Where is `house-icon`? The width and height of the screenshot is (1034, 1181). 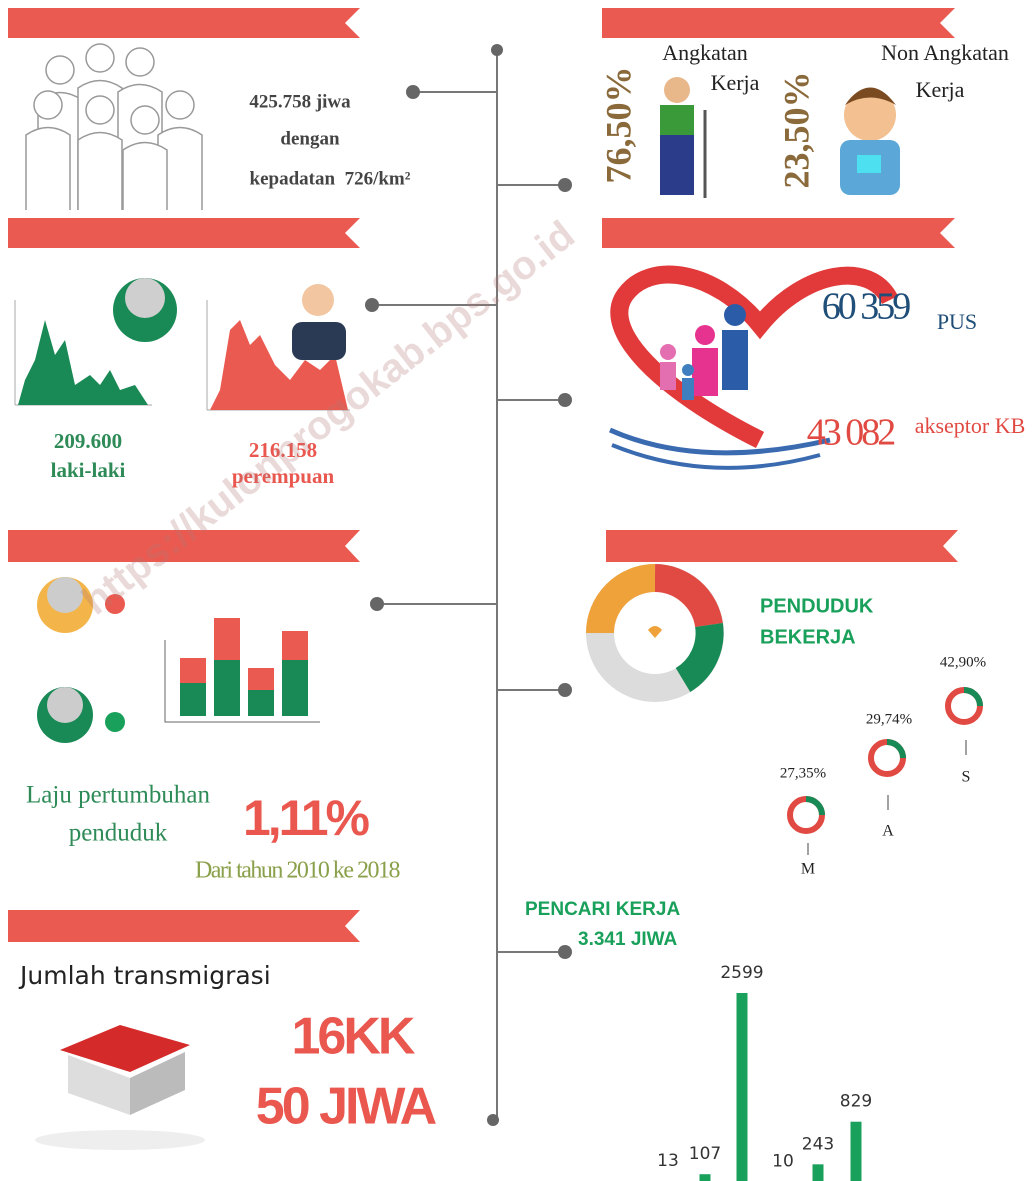
house-icon is located at coordinates (120, 1087).